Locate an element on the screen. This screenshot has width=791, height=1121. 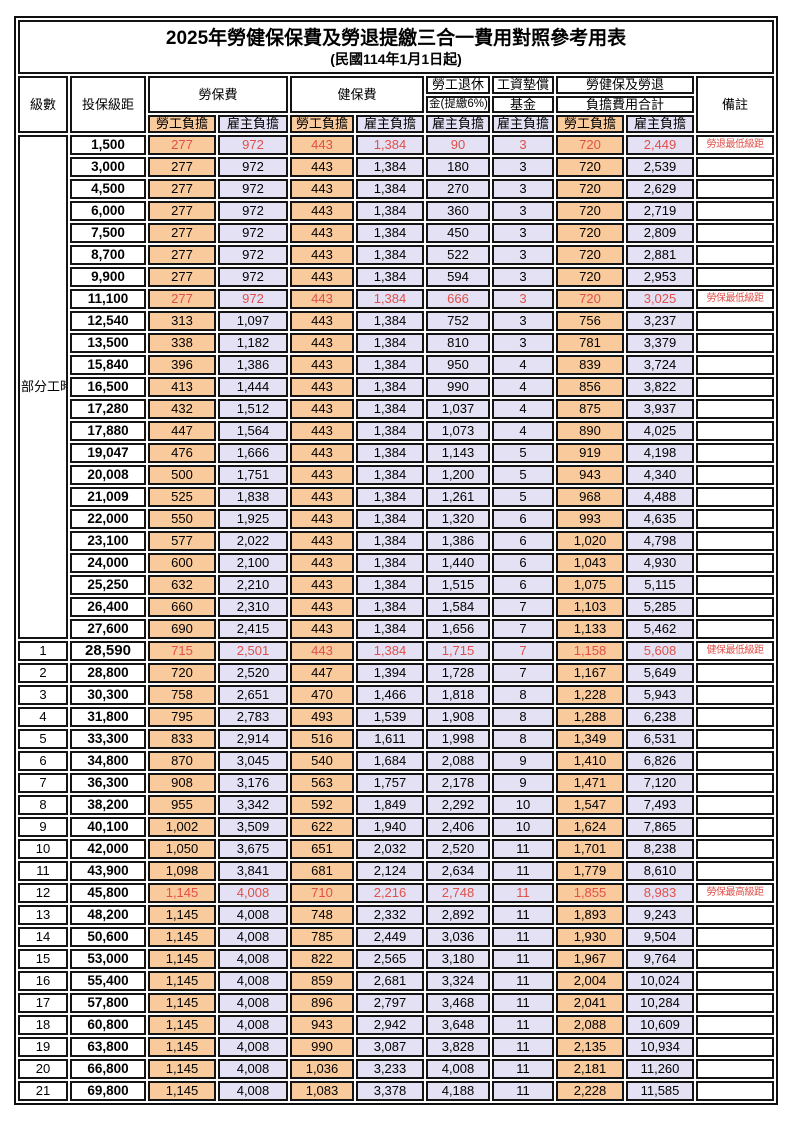
bracket-cell: 19,047 is located at coordinates (108, 452).